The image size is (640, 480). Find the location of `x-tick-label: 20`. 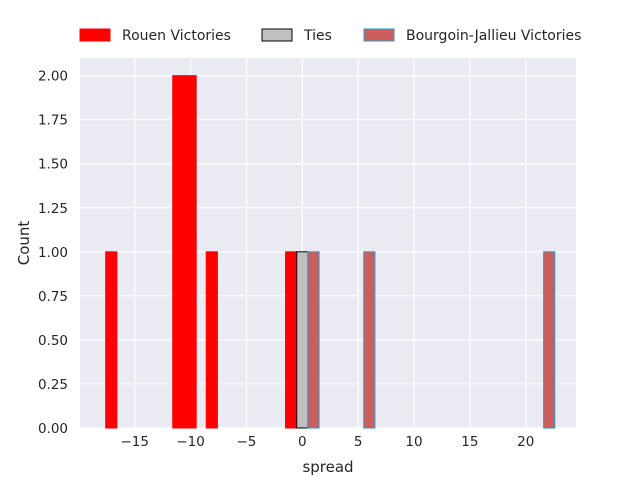

x-tick-label: 20 is located at coordinates (525, 442).